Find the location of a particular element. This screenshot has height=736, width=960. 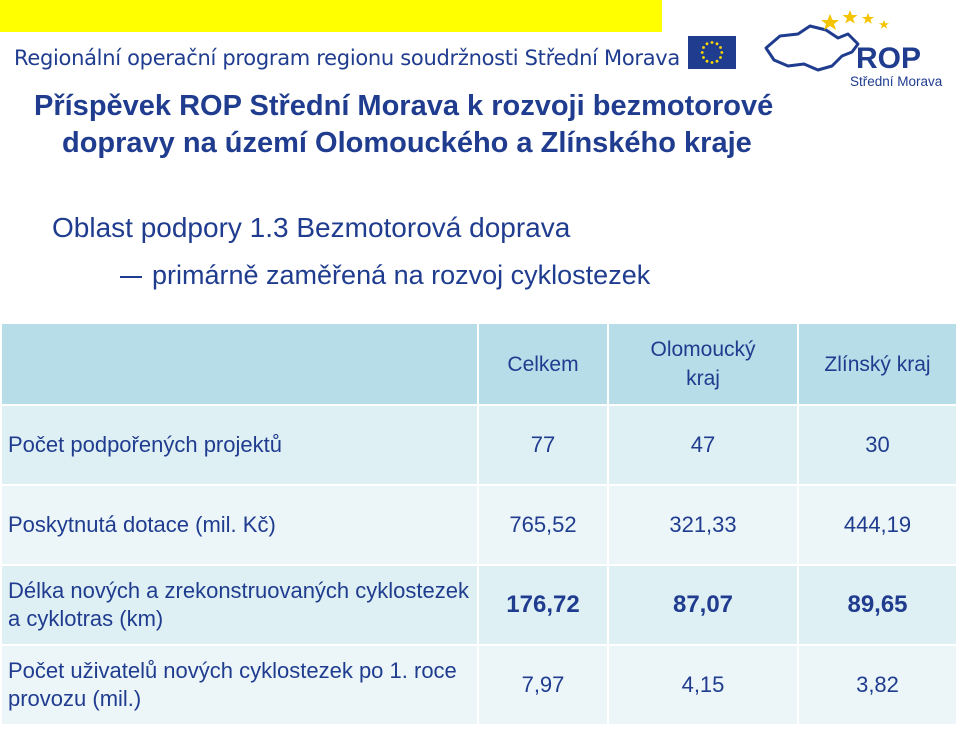

row-label: Počet podpořených projektů is located at coordinates (239, 445).